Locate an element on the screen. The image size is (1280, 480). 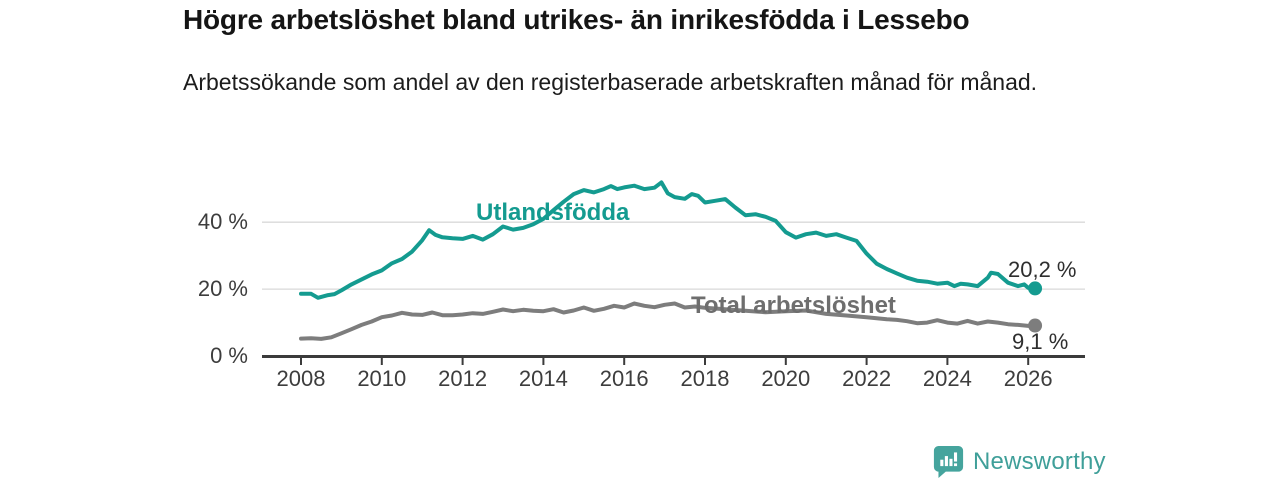
x-axis-tick-label: 2020 is located at coordinates (786, 378).